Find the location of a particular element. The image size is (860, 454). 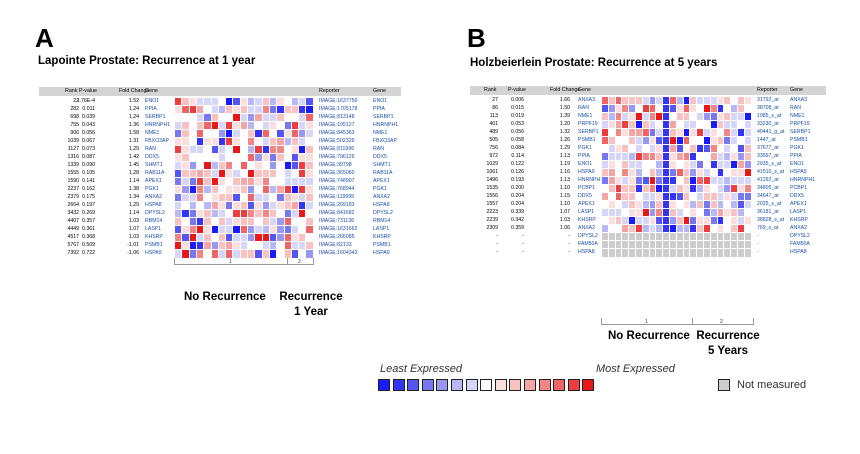

row-gene-right: HNRNPH1 is located at coordinates (803, 180).